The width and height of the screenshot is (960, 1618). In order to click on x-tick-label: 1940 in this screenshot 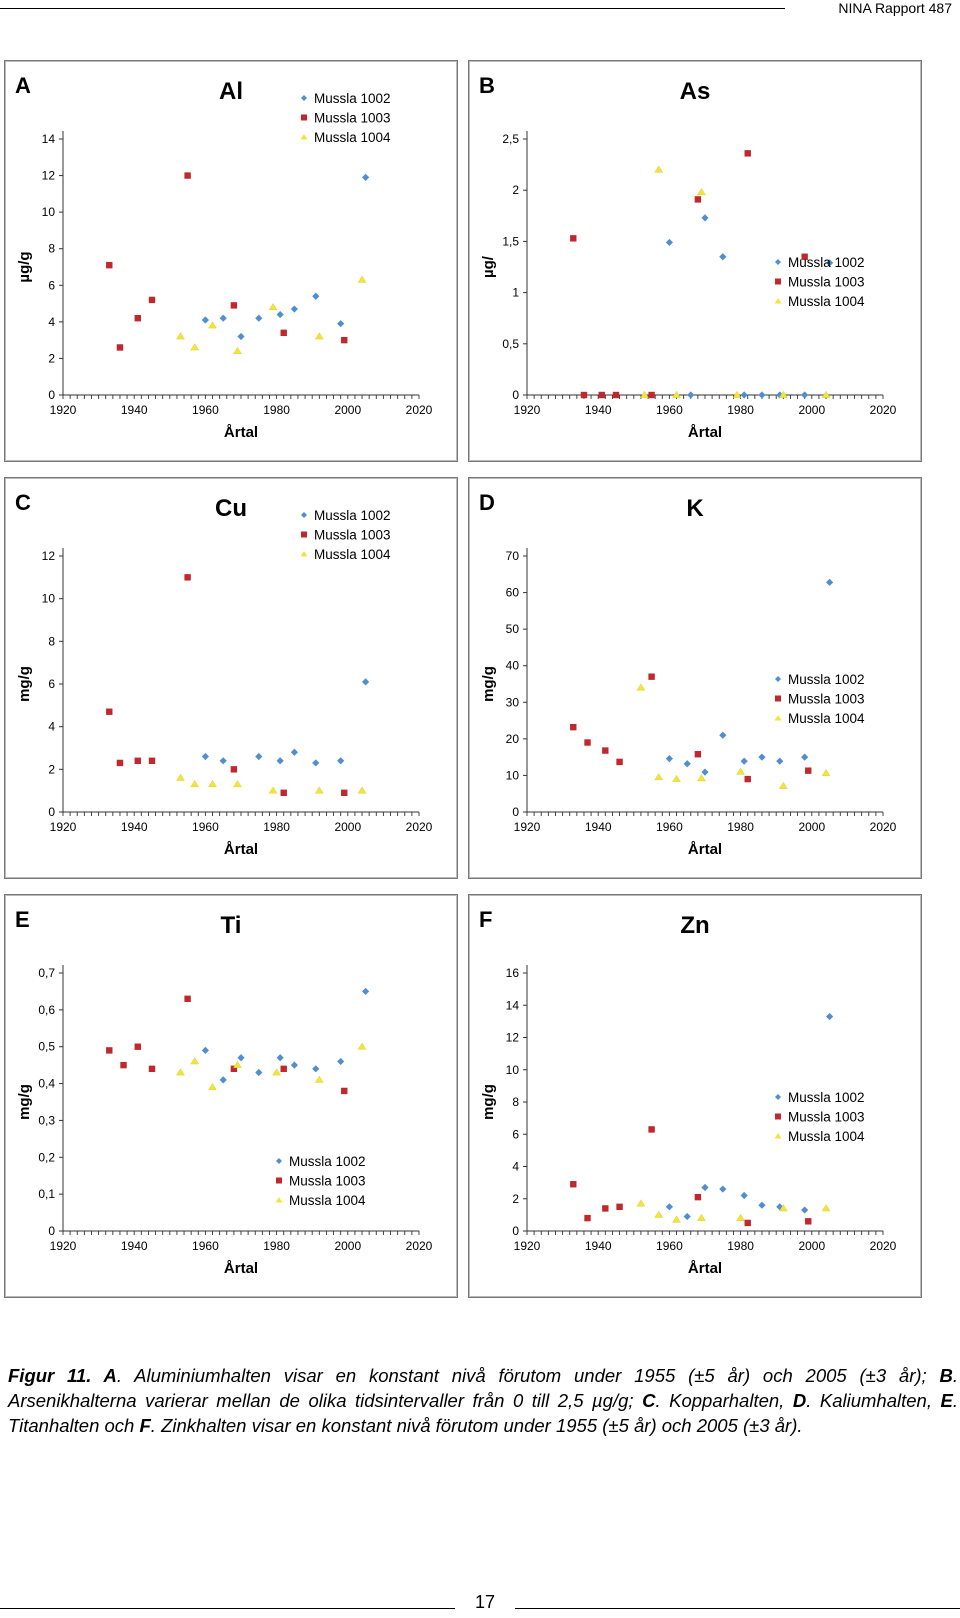, I will do `click(598, 827)`.